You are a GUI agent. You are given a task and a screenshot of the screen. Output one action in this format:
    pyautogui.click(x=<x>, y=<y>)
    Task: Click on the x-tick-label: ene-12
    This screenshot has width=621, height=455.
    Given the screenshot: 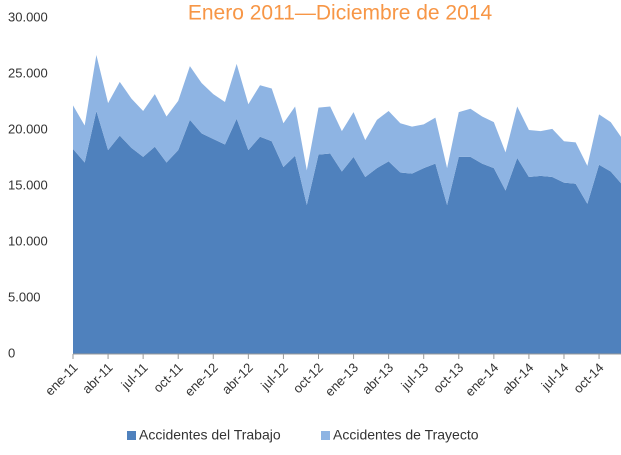 What is the action you would take?
    pyautogui.click(x=201, y=379)
    